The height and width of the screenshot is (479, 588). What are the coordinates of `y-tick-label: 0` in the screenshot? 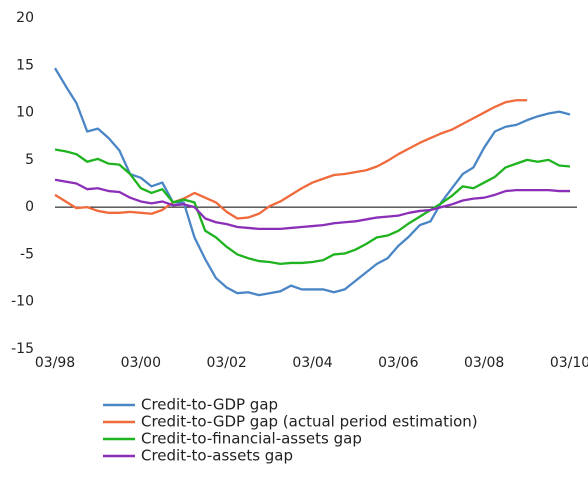 It's located at (29, 207).